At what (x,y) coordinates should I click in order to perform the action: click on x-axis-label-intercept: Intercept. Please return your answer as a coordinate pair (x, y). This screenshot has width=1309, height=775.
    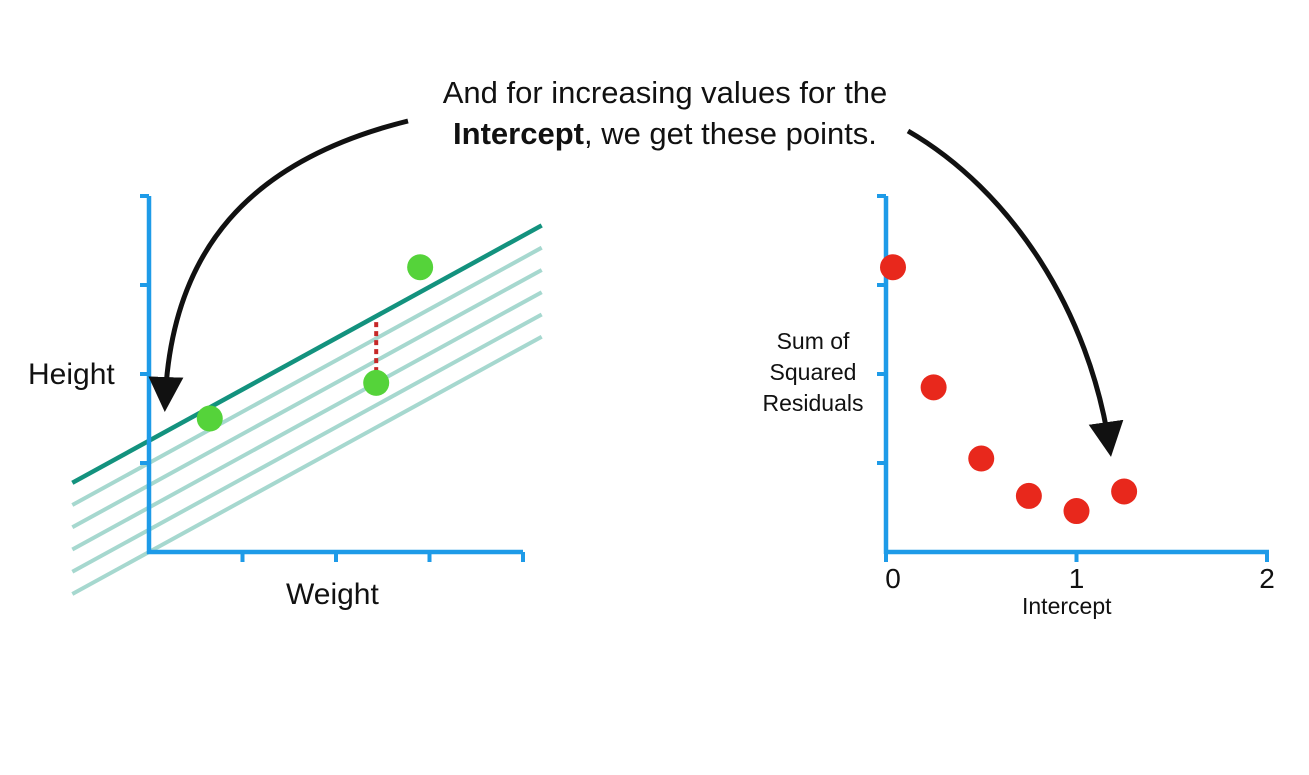
    Looking at the image, I should click on (1067, 606).